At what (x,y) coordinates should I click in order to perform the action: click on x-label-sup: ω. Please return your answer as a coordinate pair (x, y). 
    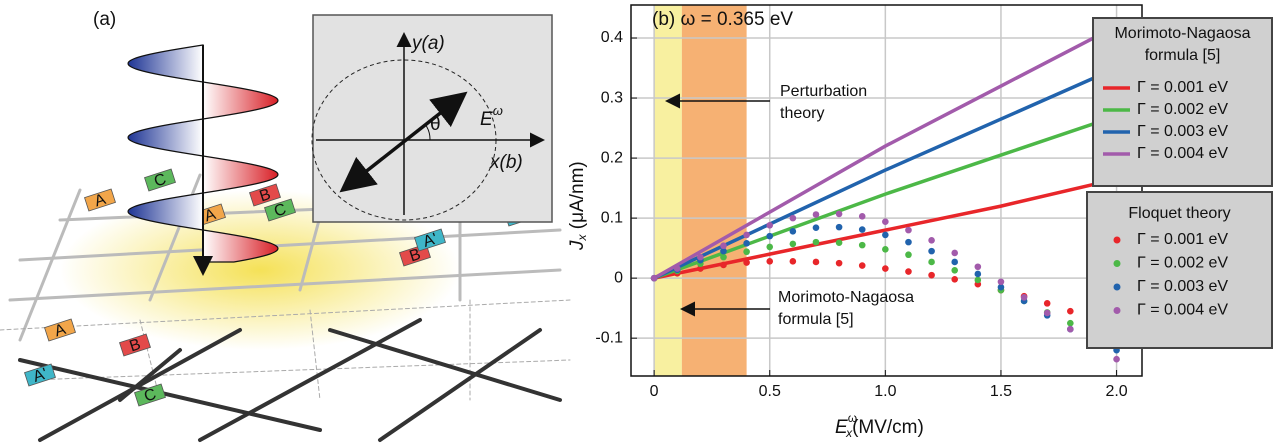
    Looking at the image, I should click on (852, 418).